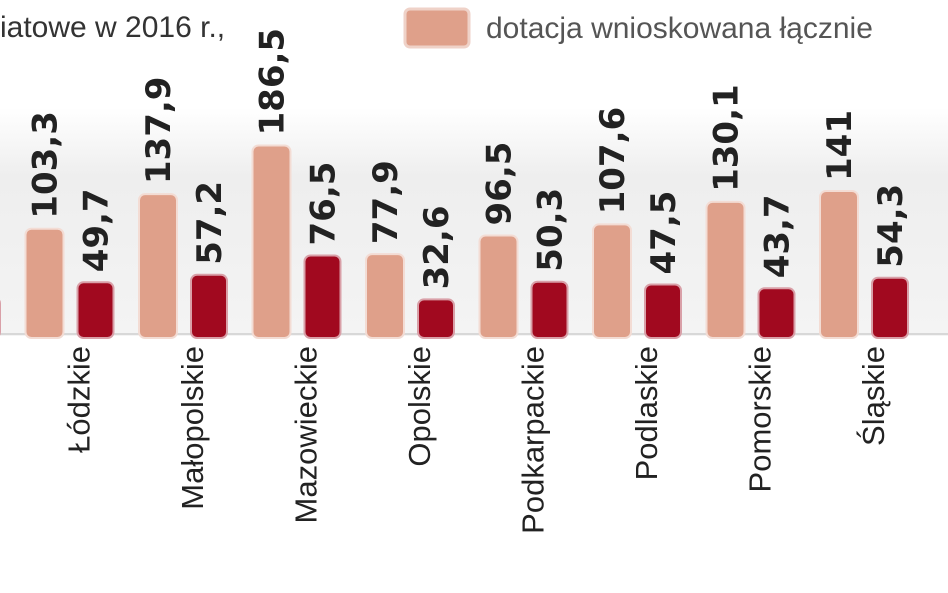 The image size is (948, 593). I want to click on chart-title: iatowe w 2016 r.,, so click(112, 27).